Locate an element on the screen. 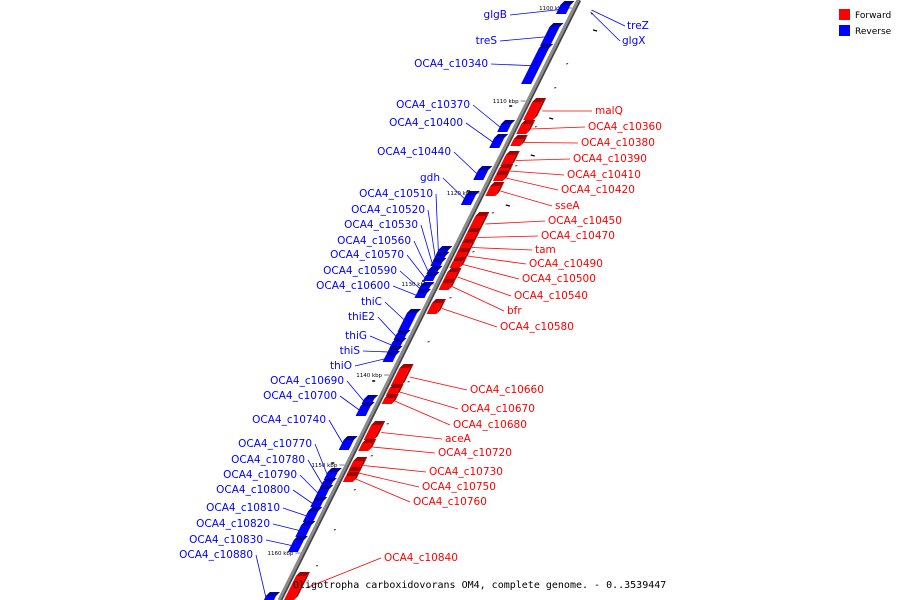 The image size is (900, 600). gene-label-oca4-c10880: OCA4_c10880 is located at coordinates (216, 555).